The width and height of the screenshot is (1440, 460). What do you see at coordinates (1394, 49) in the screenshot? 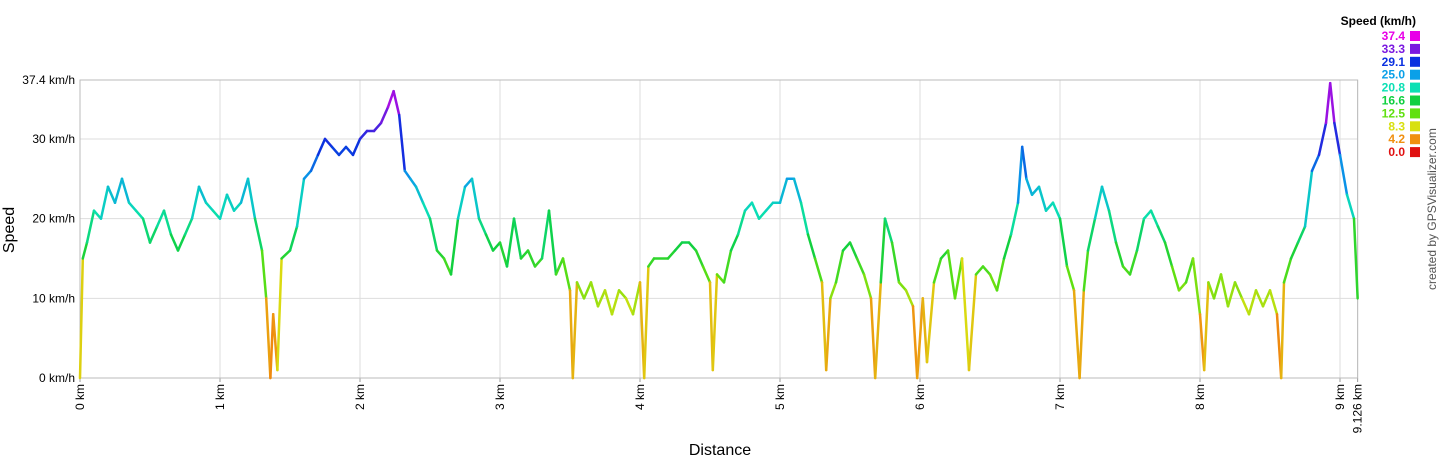
I see `legend-label: 33.3` at bounding box center [1394, 49].